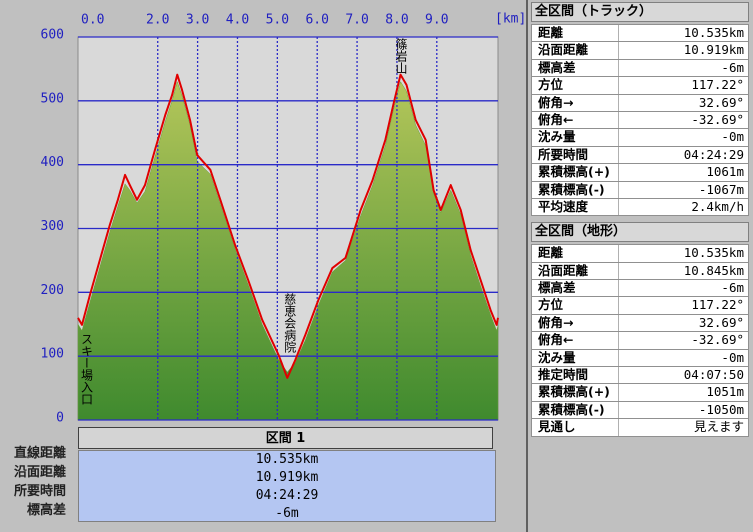 Image resolution: width=753 pixels, height=532 pixels. I want to click on row-value: 1051m, so click(725, 392).